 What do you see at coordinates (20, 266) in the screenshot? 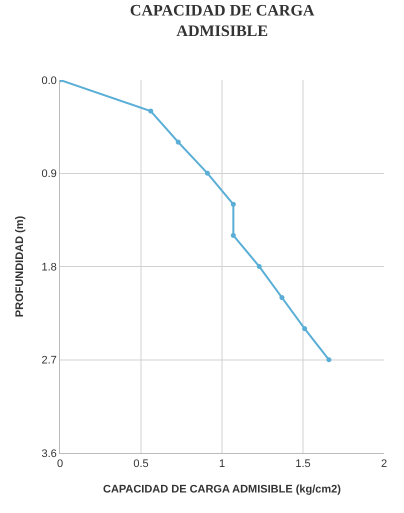
I see `y-axis-title: PROFUNDIDAD (m)` at bounding box center [20, 266].